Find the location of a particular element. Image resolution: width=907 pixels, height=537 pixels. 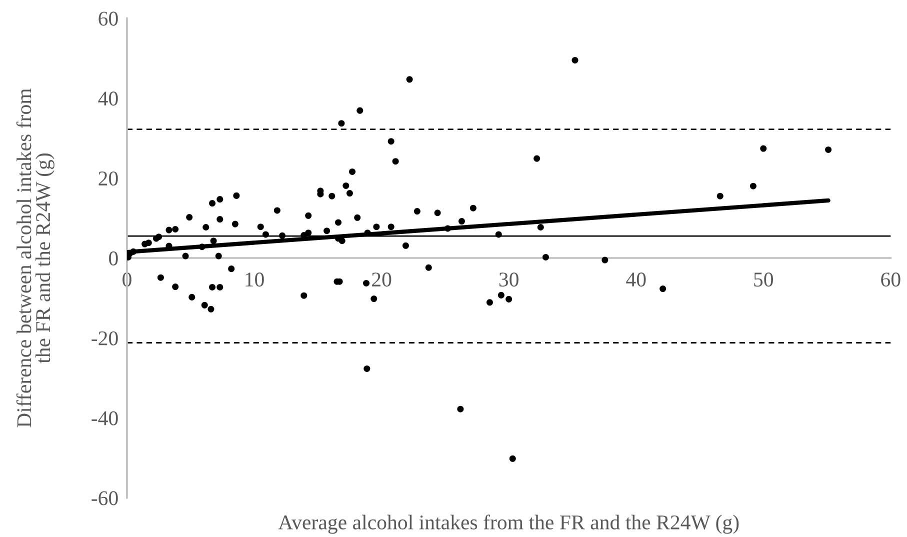

x-axis-title: Average alcohol intakes from the FR and the R24W (g) is located at coordinates (508, 524).